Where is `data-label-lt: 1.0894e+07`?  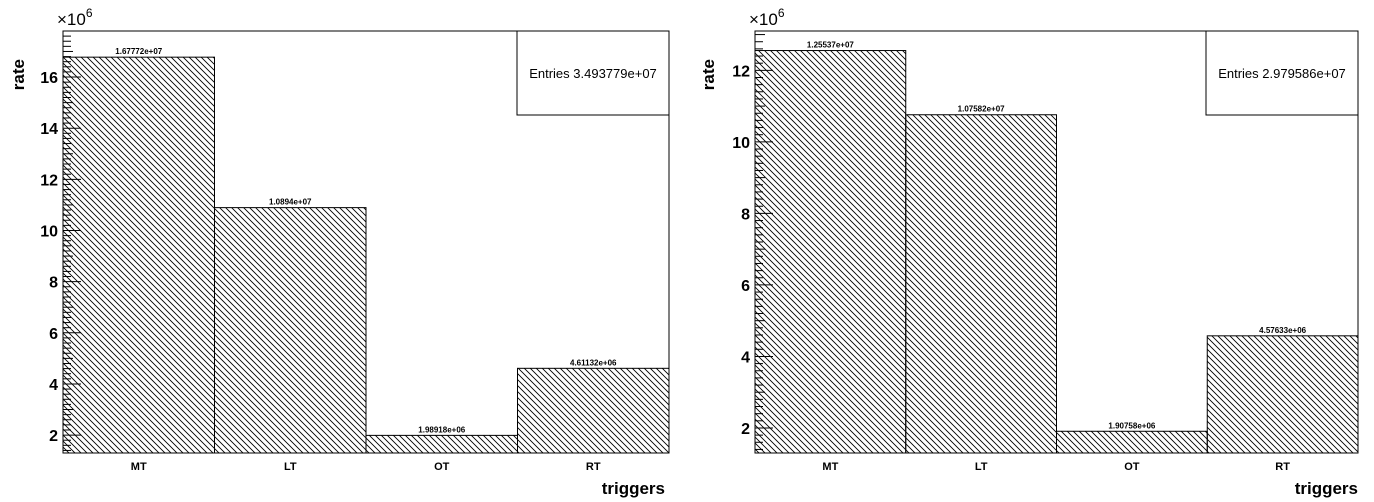 data-label-lt: 1.0894e+07 is located at coordinates (290, 202).